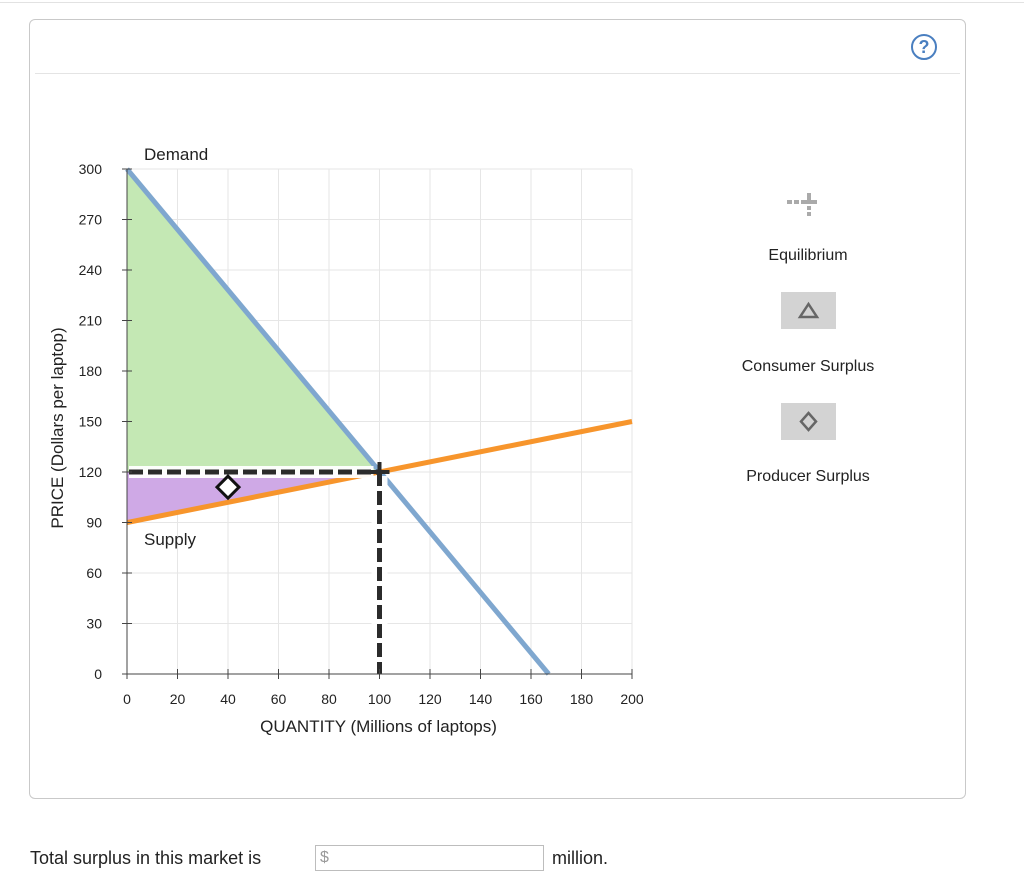 The width and height of the screenshot is (1024, 893). I want to click on y-tick-label: 0, so click(98, 674).